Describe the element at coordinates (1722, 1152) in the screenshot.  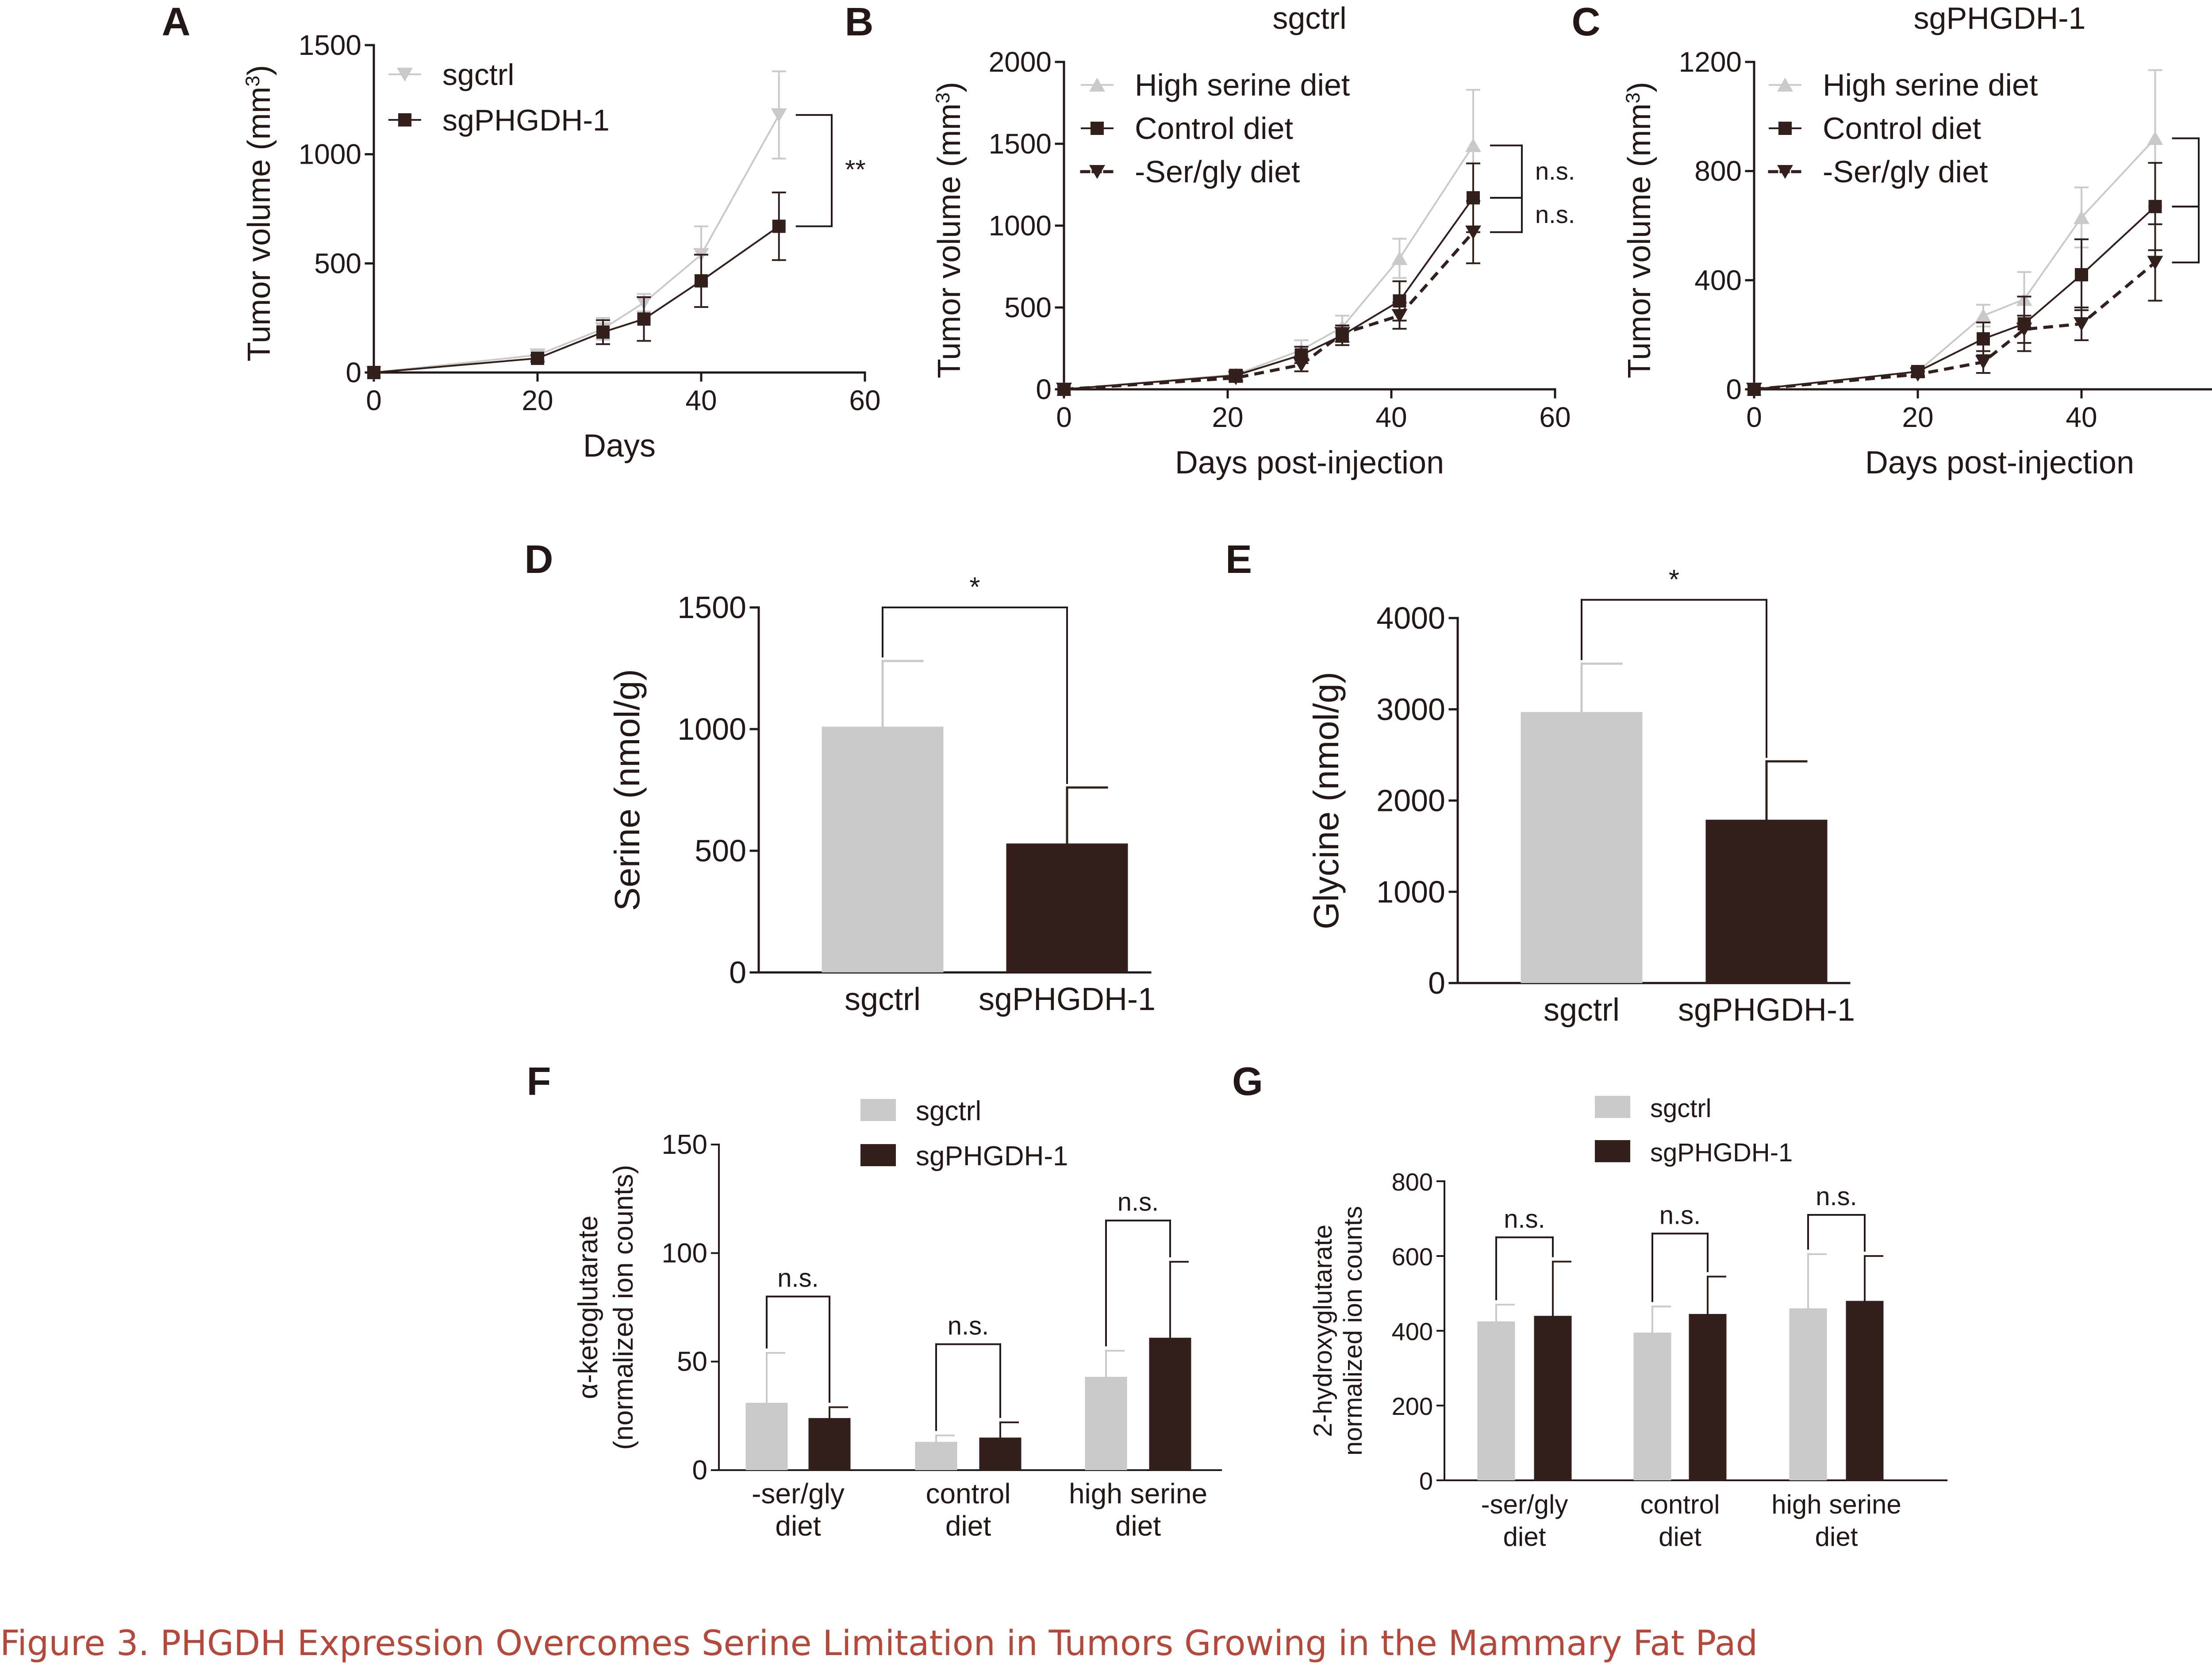
I see `legend-label: sgPHGDH-1` at that location.